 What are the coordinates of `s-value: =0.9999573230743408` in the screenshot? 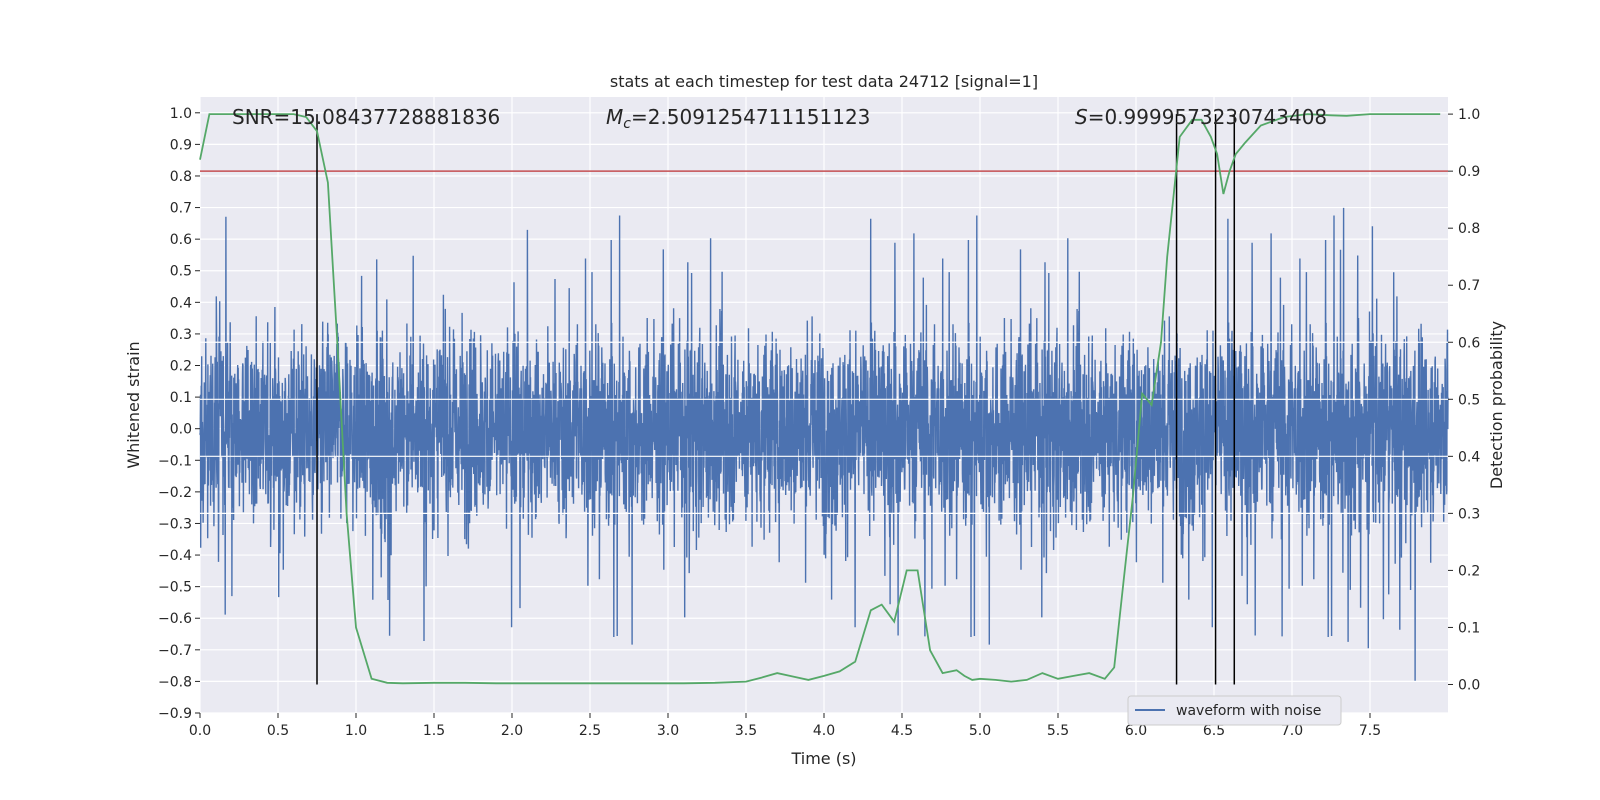 It's located at (1207, 117).